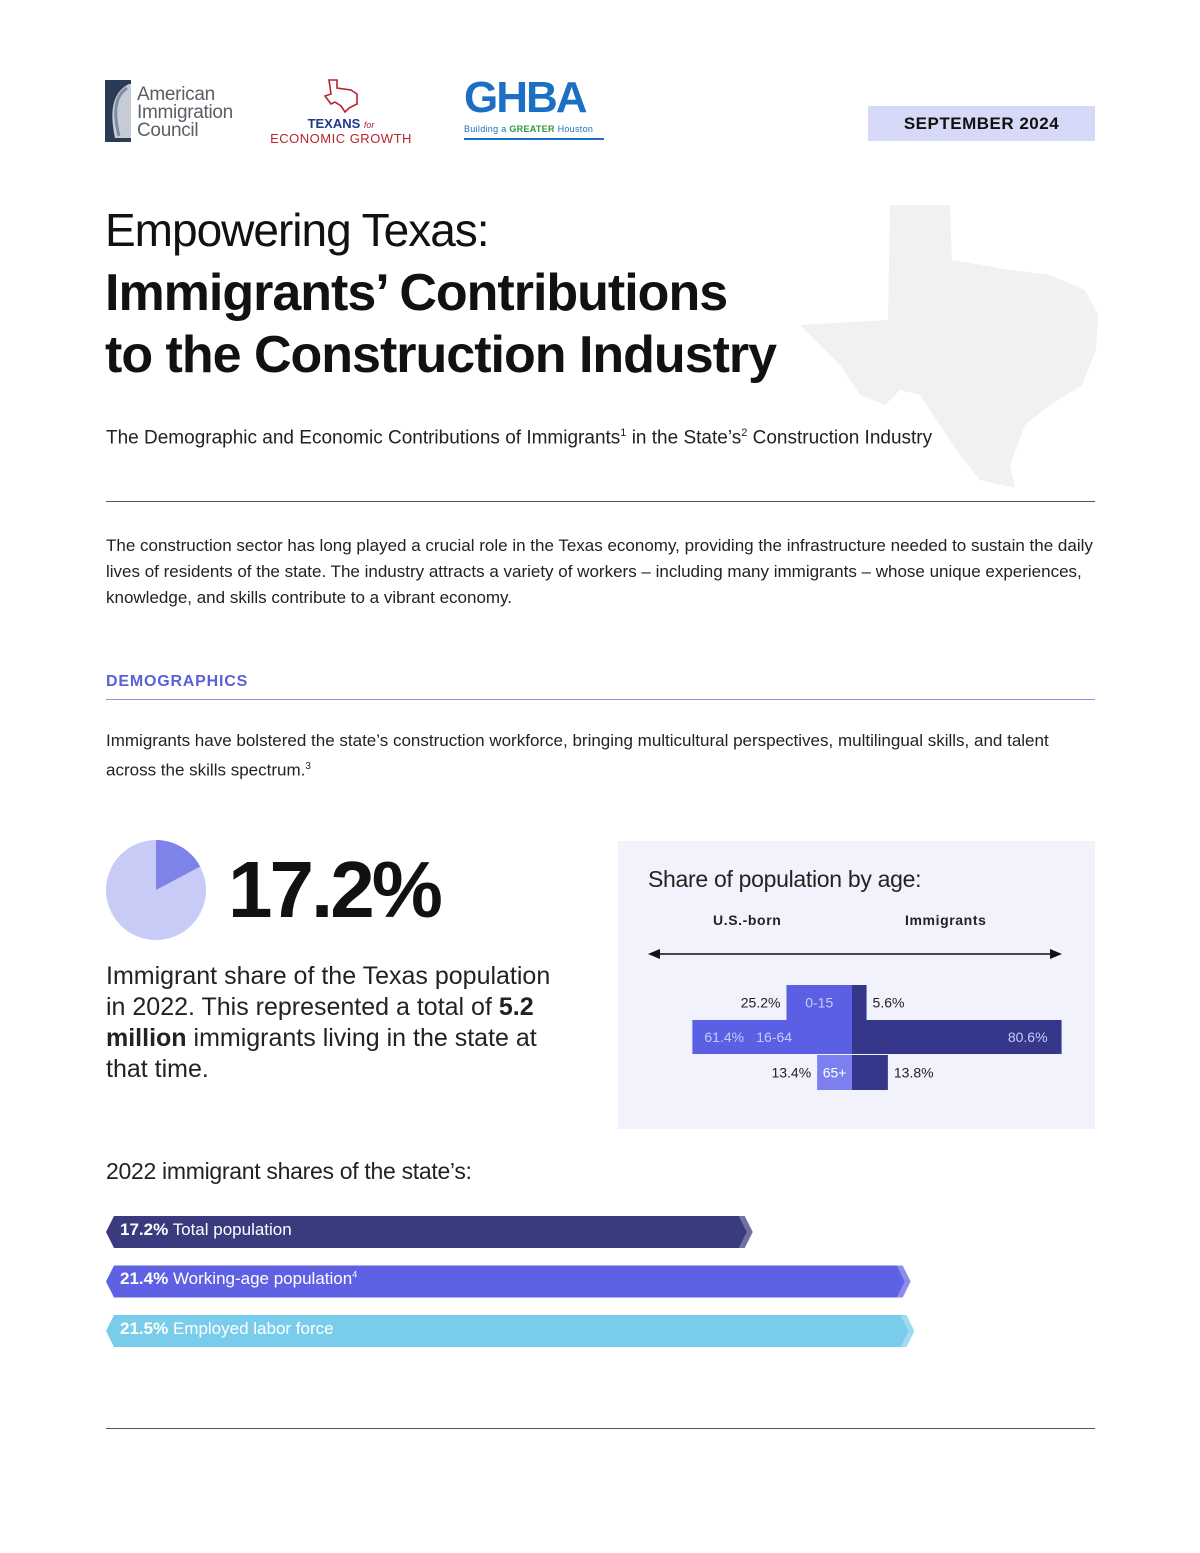 This screenshot has width=1200, height=1553. I want to click on immigrant-share-pie, so click(156, 890).